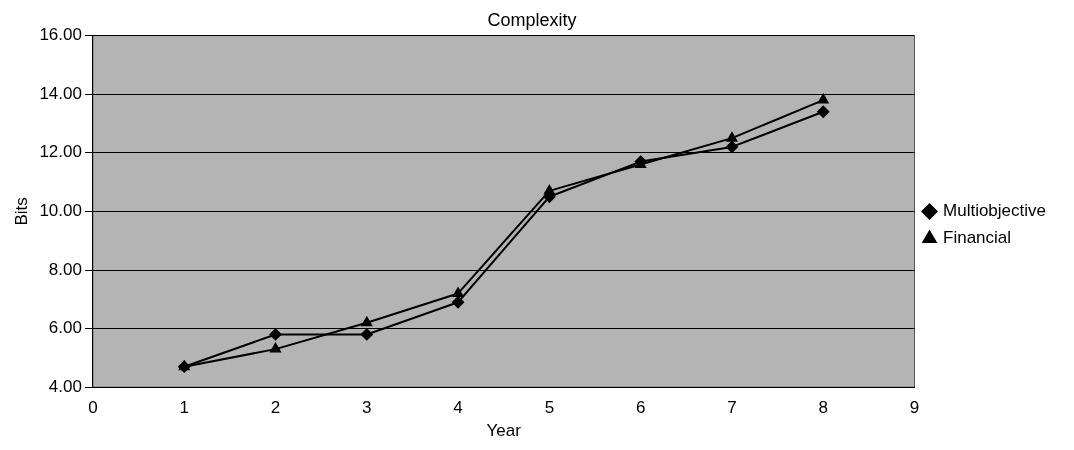  I want to click on x-tick-label: 5, so click(549, 408).